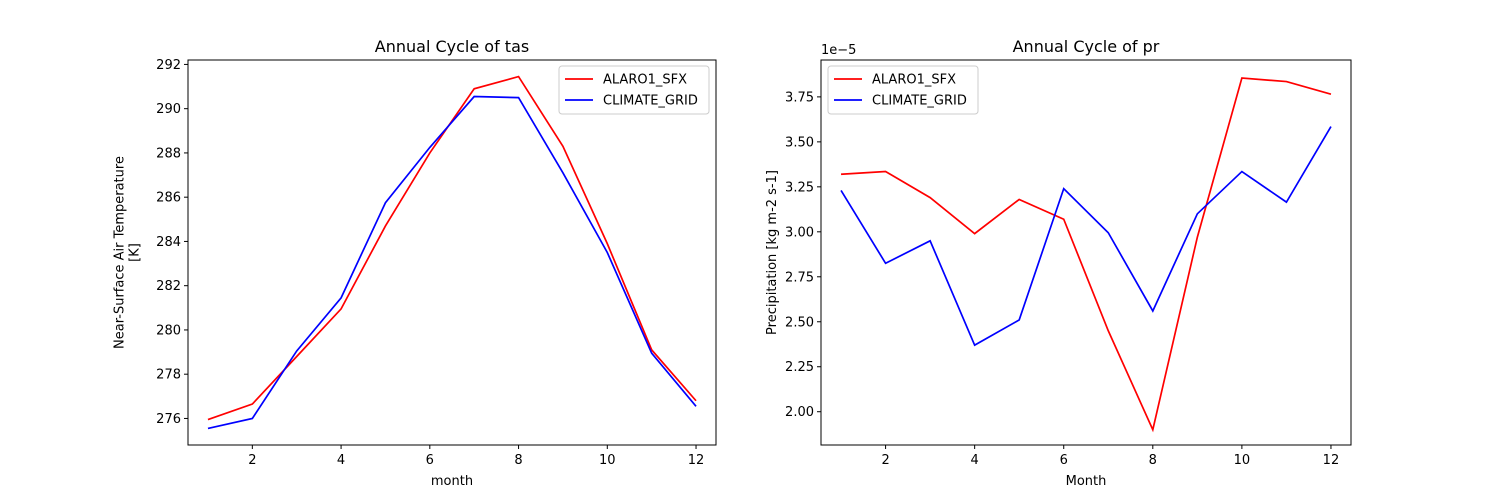  I want to click on y-tick-label: 284, so click(168, 242).